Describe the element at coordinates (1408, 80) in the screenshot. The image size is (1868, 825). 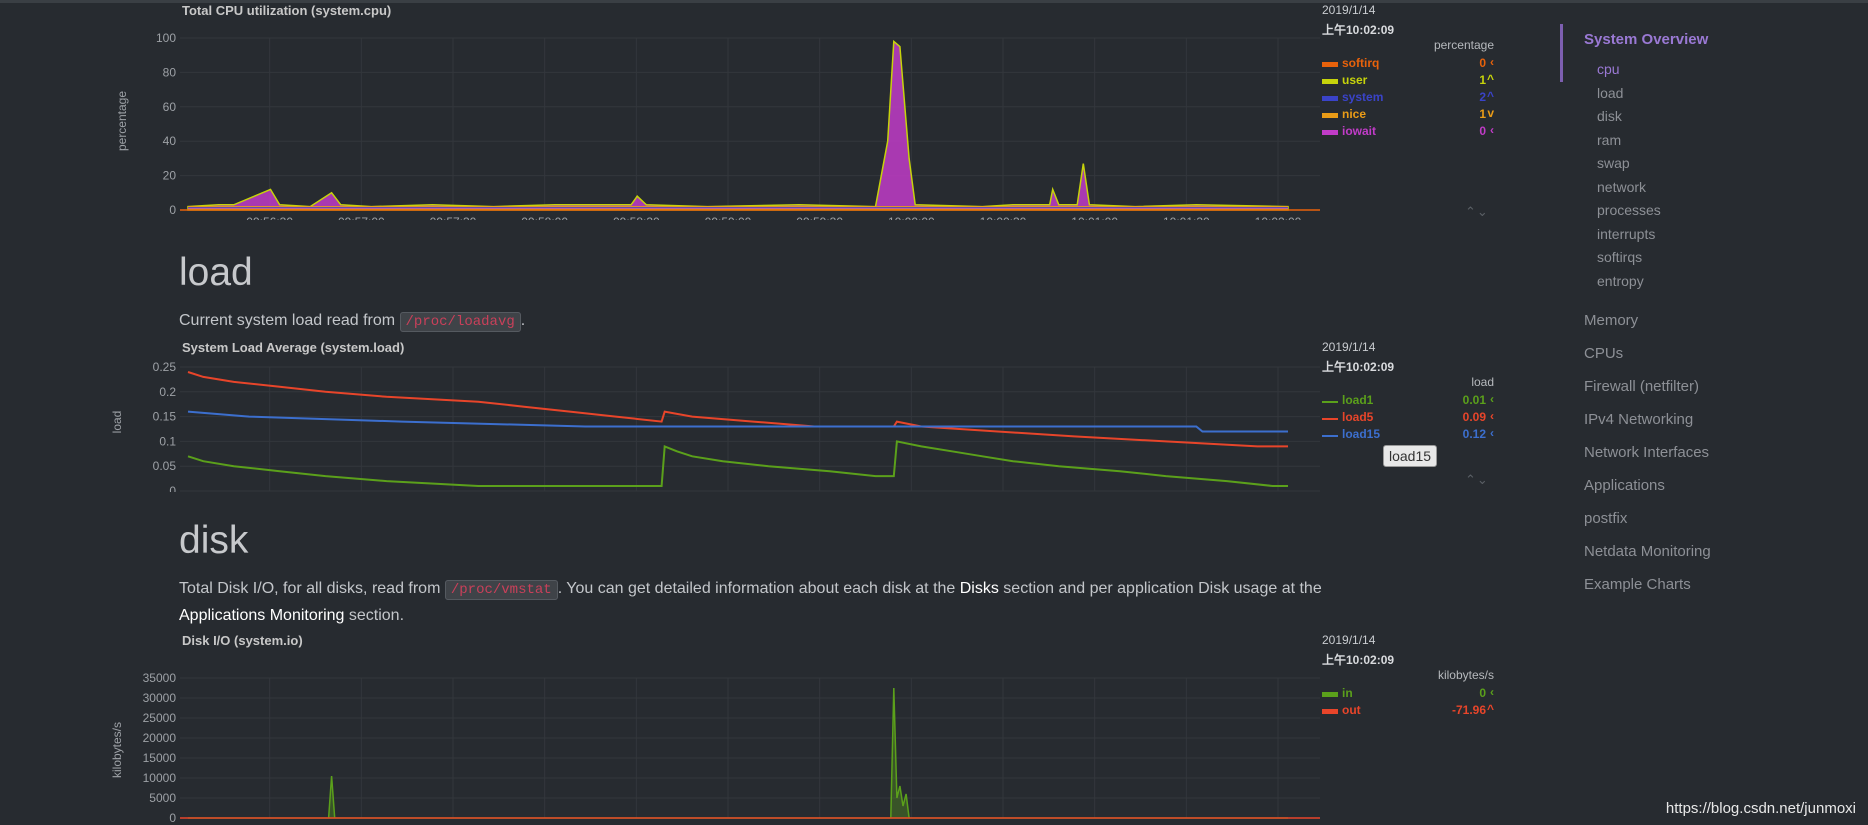
I see `legend-row-user: user 1 ^` at that location.